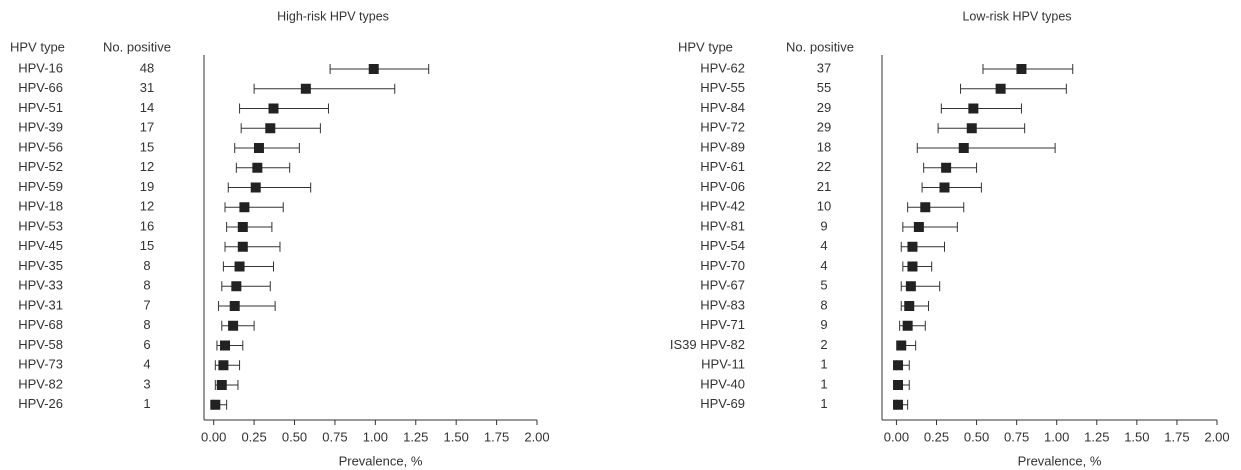  What do you see at coordinates (40, 186) in the screenshot?
I see `row-label: HPV-59` at bounding box center [40, 186].